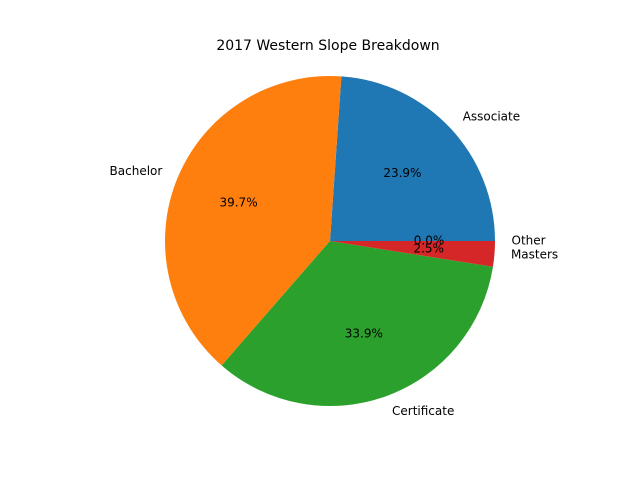  I want to click on slice-pct-associate: 23.9%, so click(402, 173).